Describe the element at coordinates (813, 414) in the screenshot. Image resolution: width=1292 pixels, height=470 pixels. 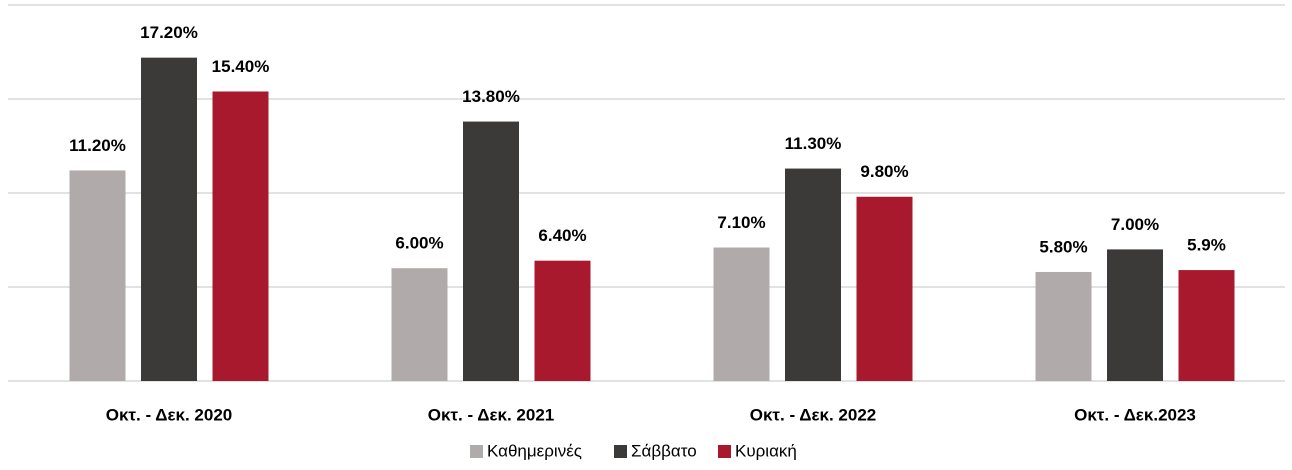
I see `x-tick-label: Οκτ. - Δεκ. 2022` at that location.